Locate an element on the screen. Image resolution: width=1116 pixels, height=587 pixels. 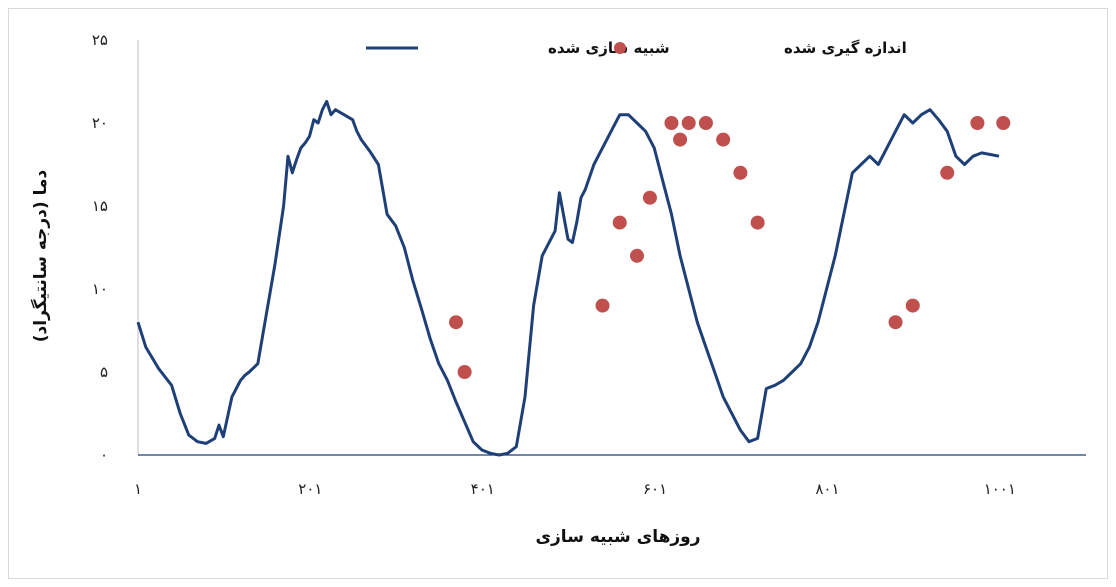
y-tick-label: ۱۰ is located at coordinates (100, 289).